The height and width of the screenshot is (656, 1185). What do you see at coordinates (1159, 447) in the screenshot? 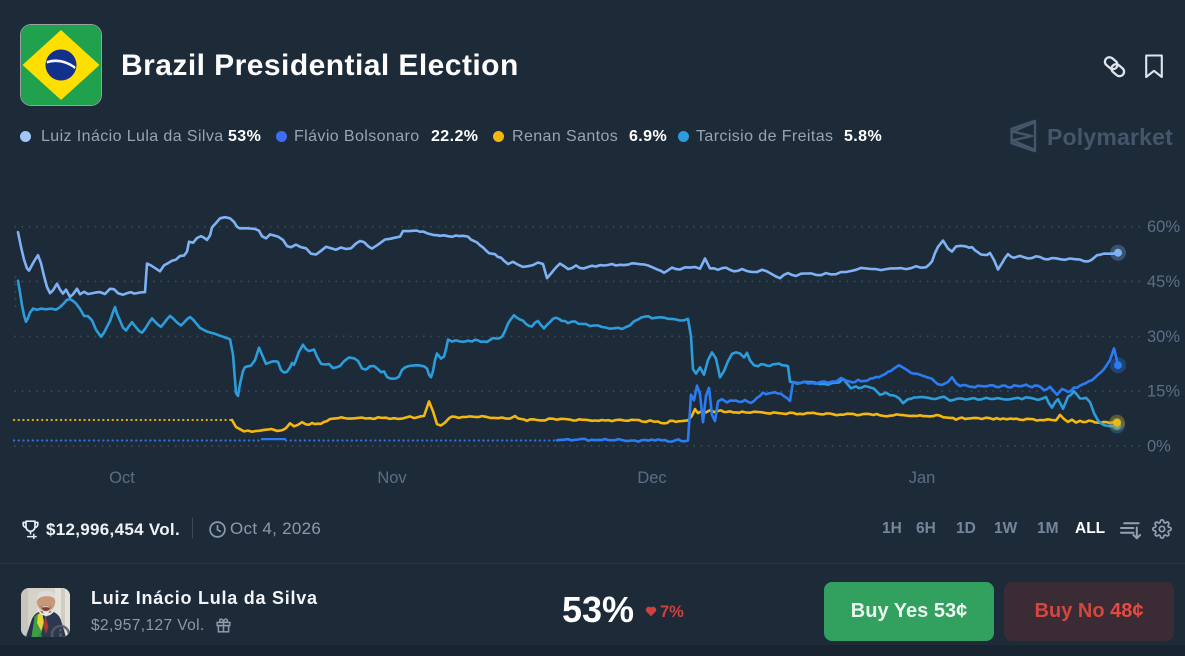
I see `svg-text: 0%` at bounding box center [1159, 447].